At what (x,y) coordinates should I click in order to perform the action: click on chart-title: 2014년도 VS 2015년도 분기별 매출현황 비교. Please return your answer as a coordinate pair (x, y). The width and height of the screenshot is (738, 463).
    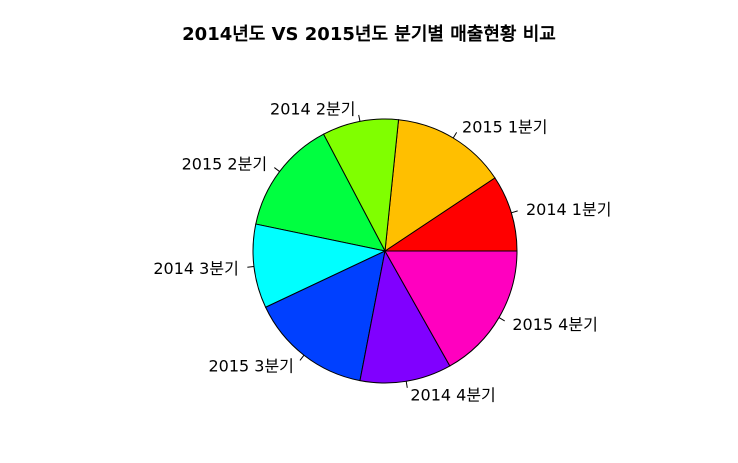
    Looking at the image, I should click on (369, 34).